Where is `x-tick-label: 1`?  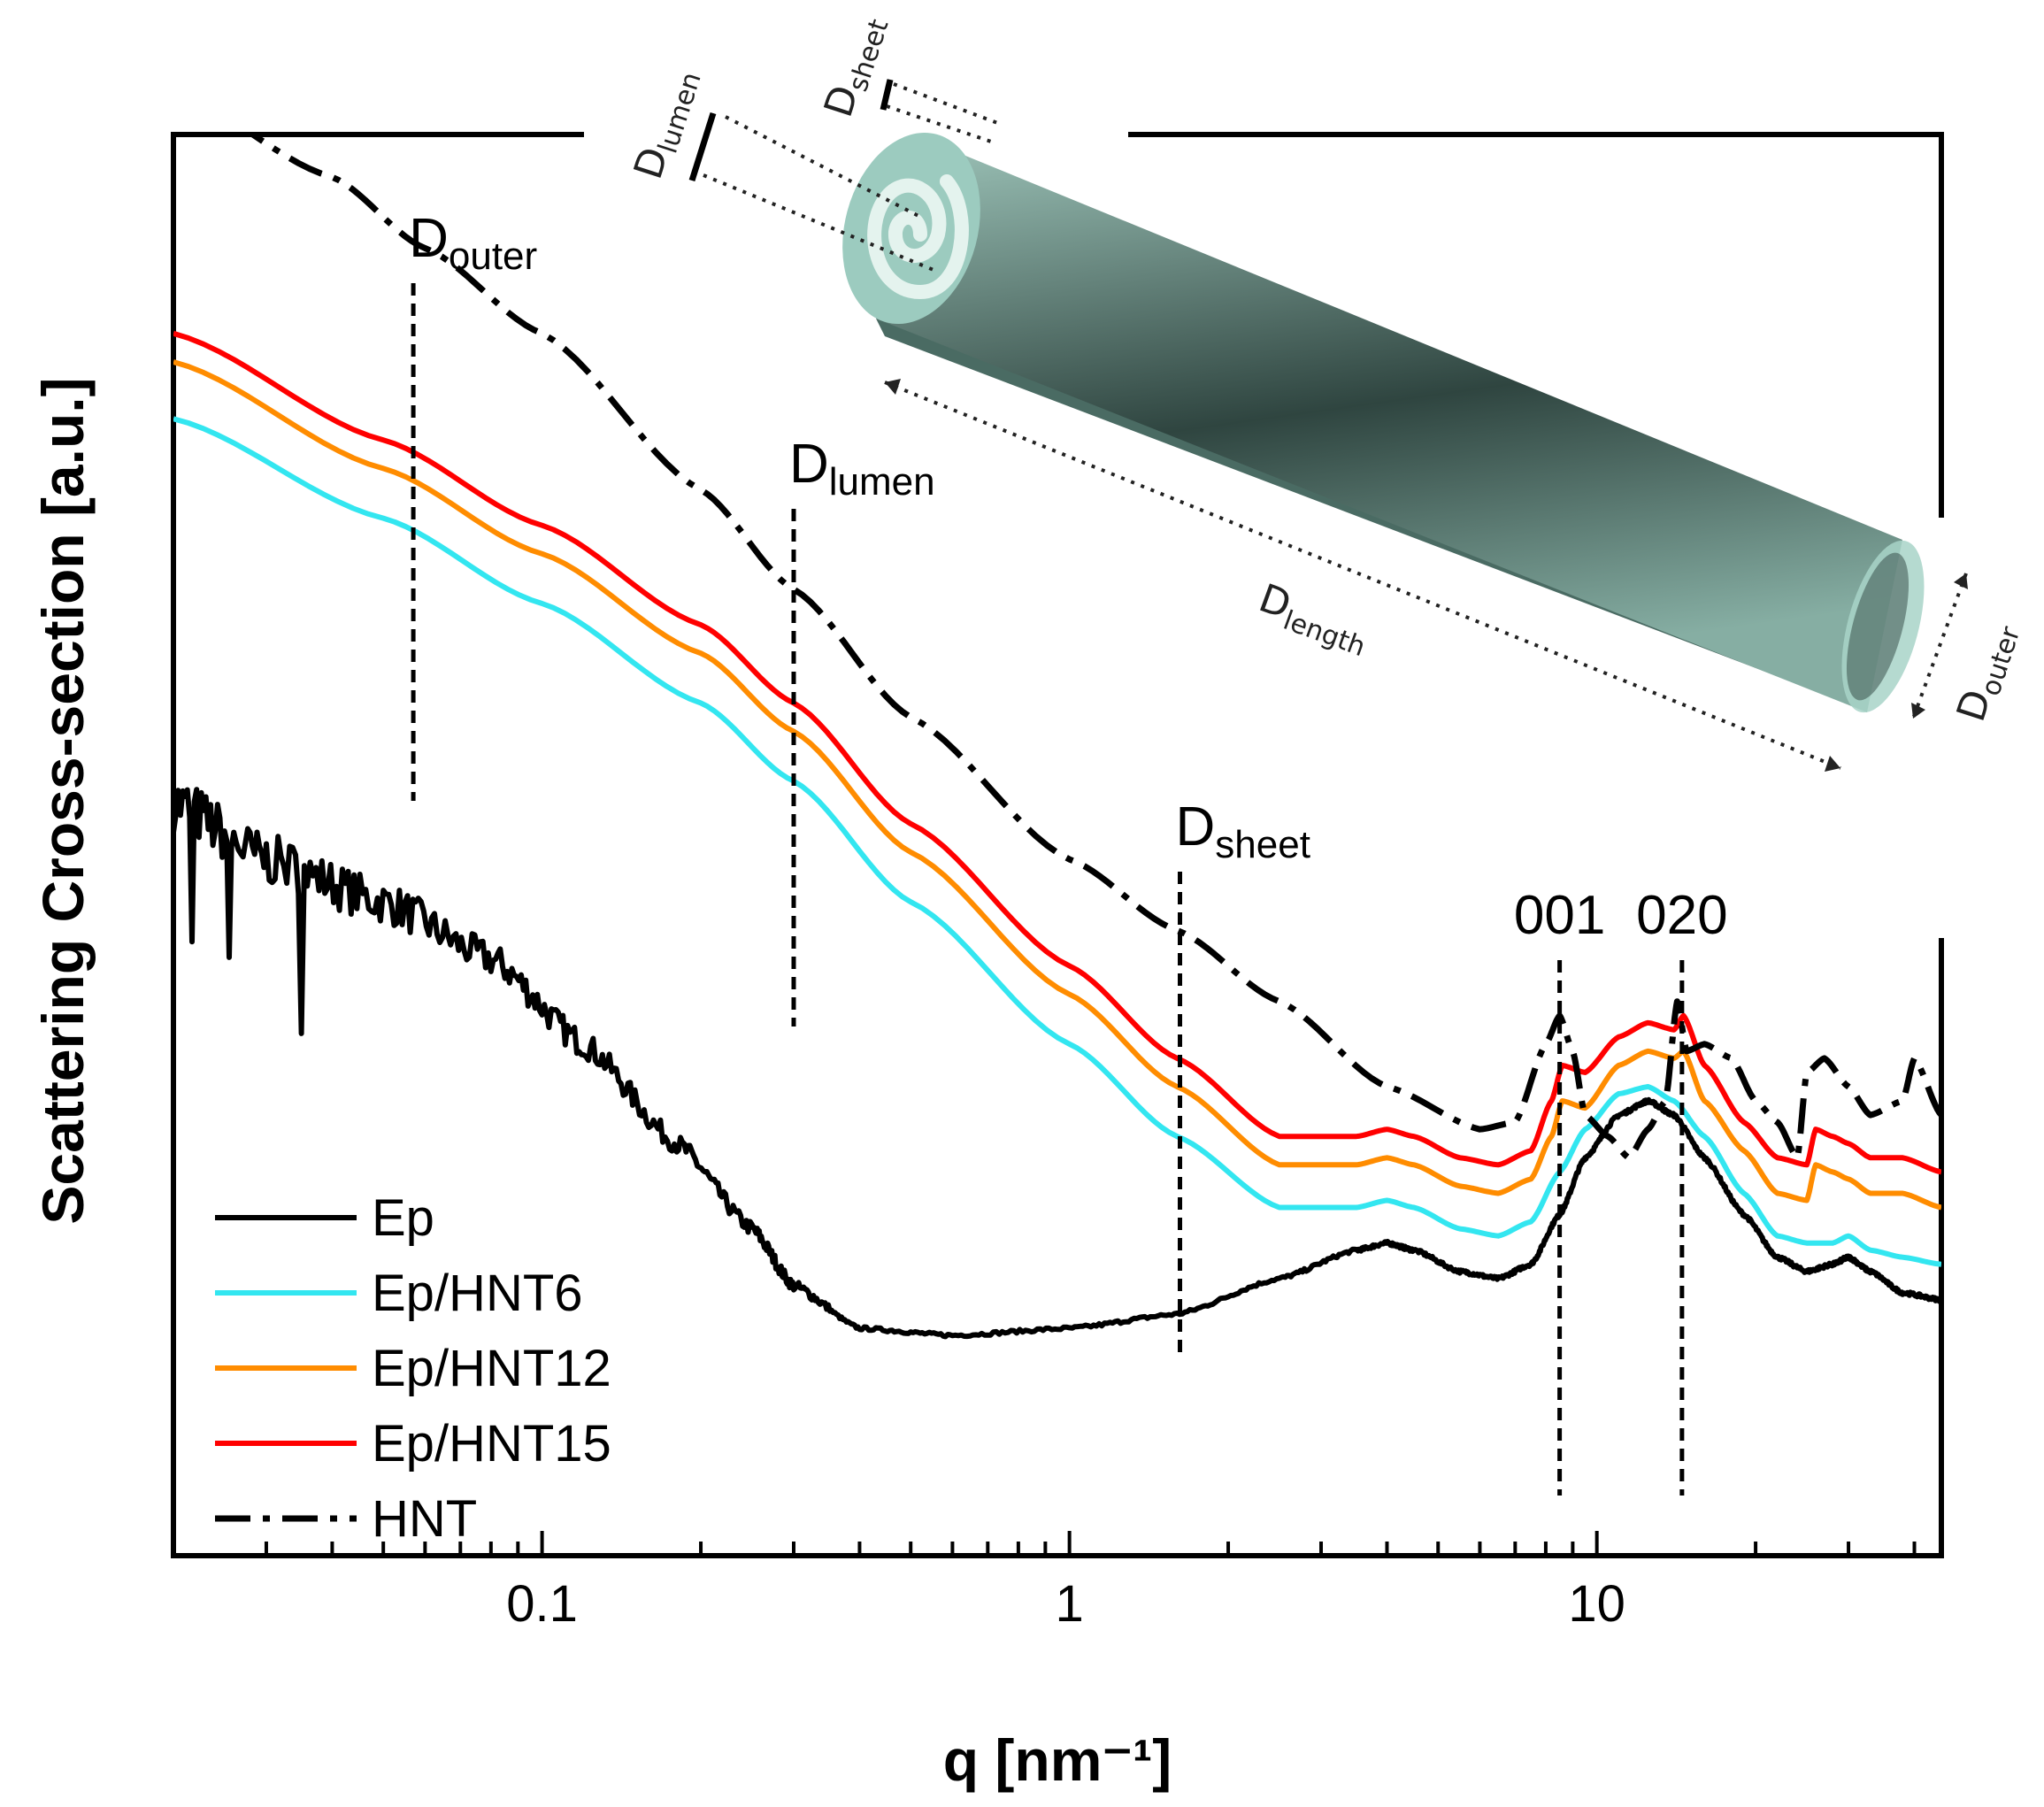
x-tick-label: 1 is located at coordinates (1070, 1604).